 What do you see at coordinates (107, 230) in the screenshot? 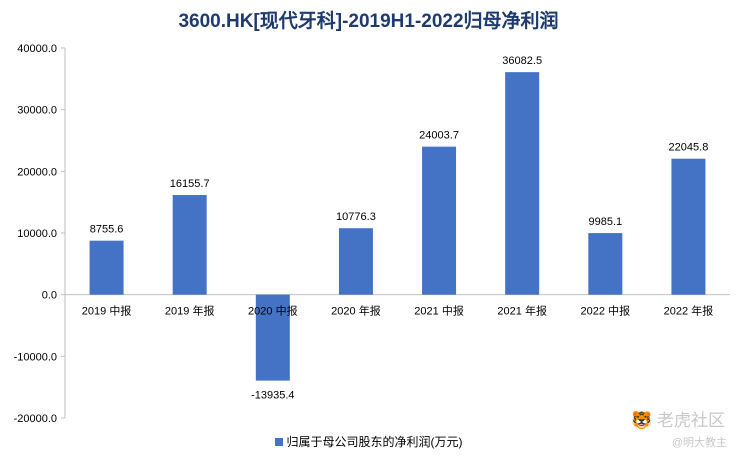
I see `data-label: 8755.6` at bounding box center [107, 230].